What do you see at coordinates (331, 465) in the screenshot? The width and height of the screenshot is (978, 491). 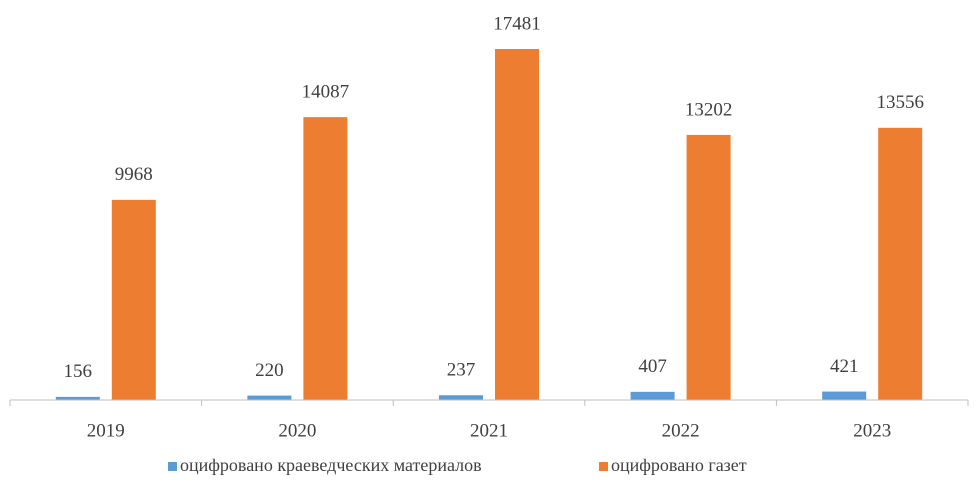 I see `legend-text: оцифровано краеведческих материалов` at bounding box center [331, 465].